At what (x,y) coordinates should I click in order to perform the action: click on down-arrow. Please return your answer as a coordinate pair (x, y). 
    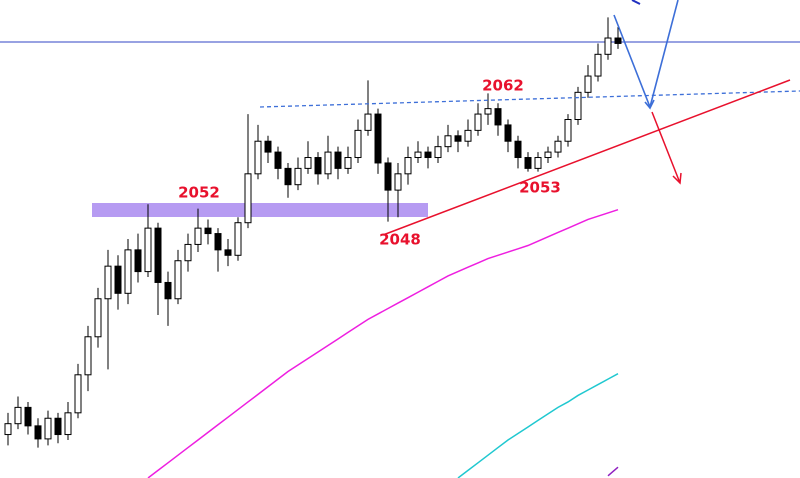
    Looking at the image, I should click on (666, 147).